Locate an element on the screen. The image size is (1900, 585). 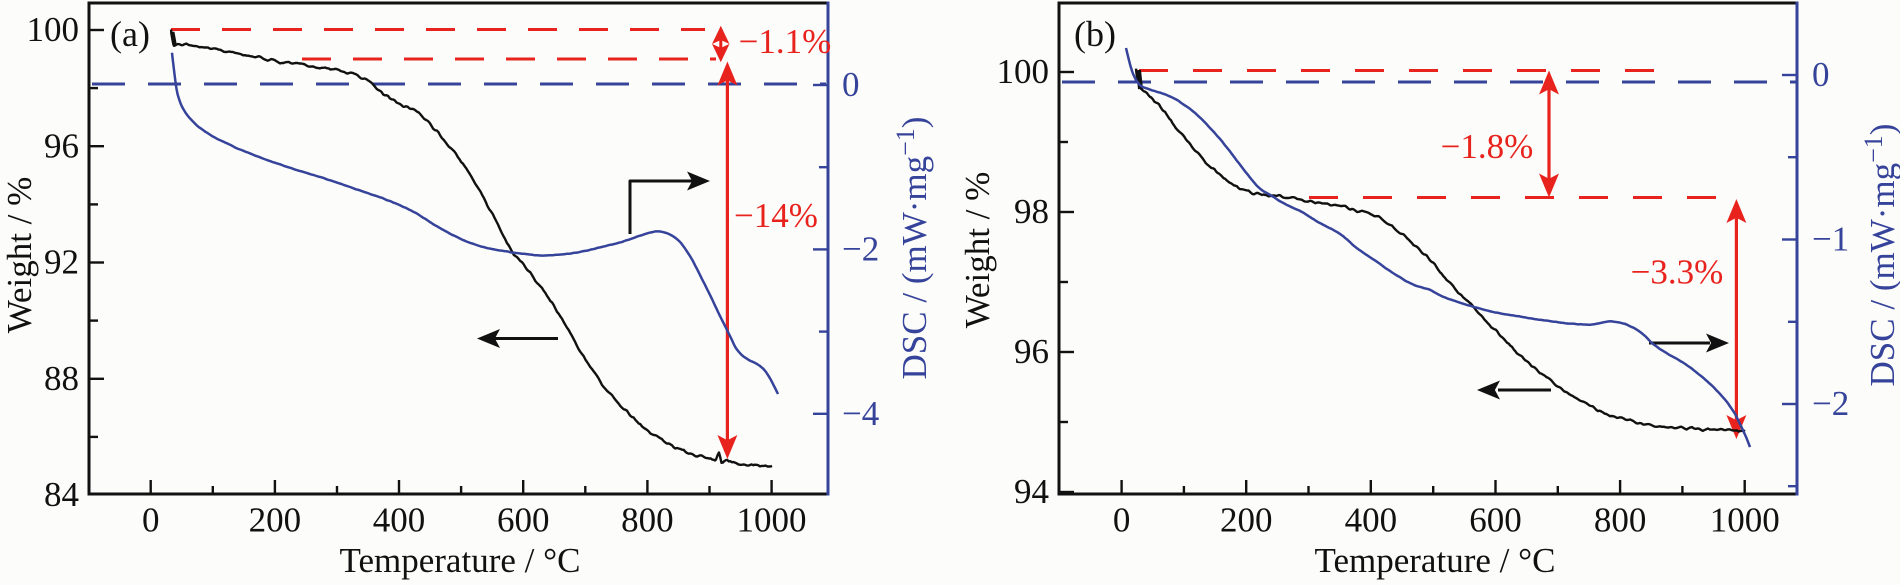
svg-text: −1.1% is located at coordinates (785, 41).